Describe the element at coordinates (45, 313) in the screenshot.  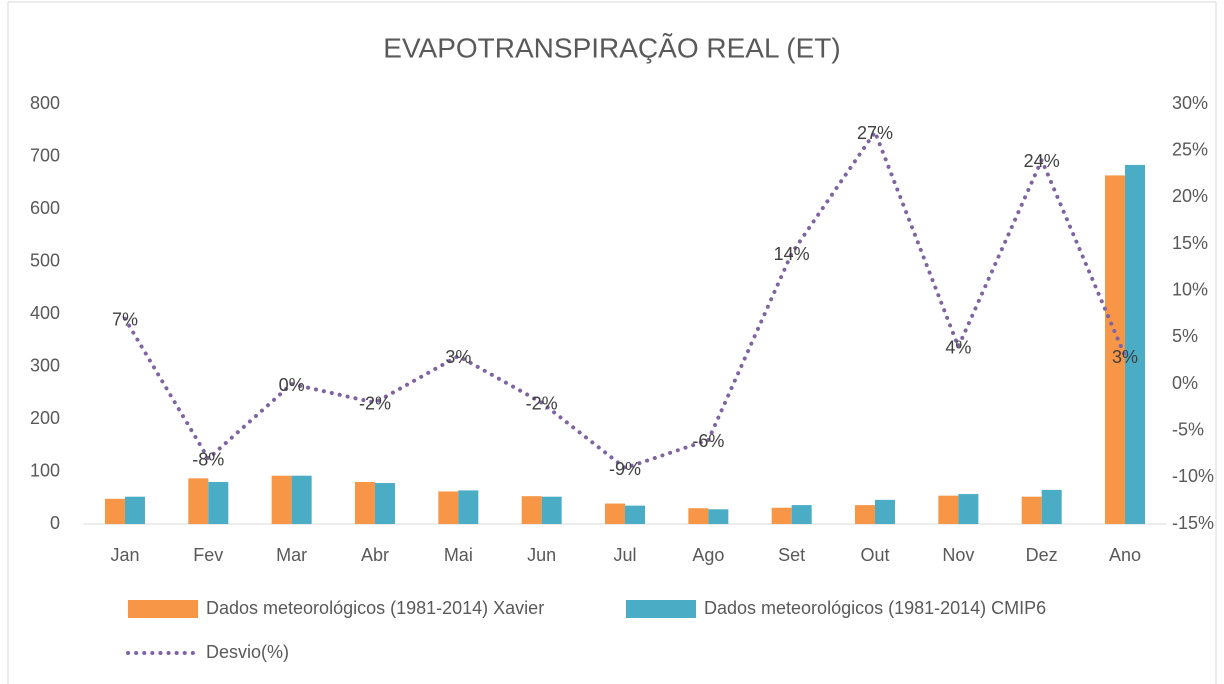
I see `y-tick-label: 400` at that location.